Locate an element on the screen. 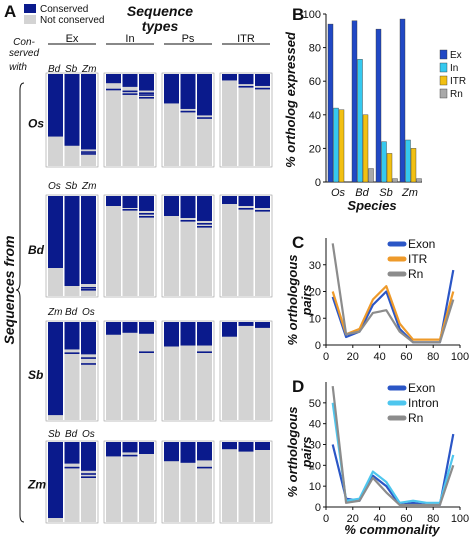 The image size is (474, 539). species-label: Os is located at coordinates (36, 123).